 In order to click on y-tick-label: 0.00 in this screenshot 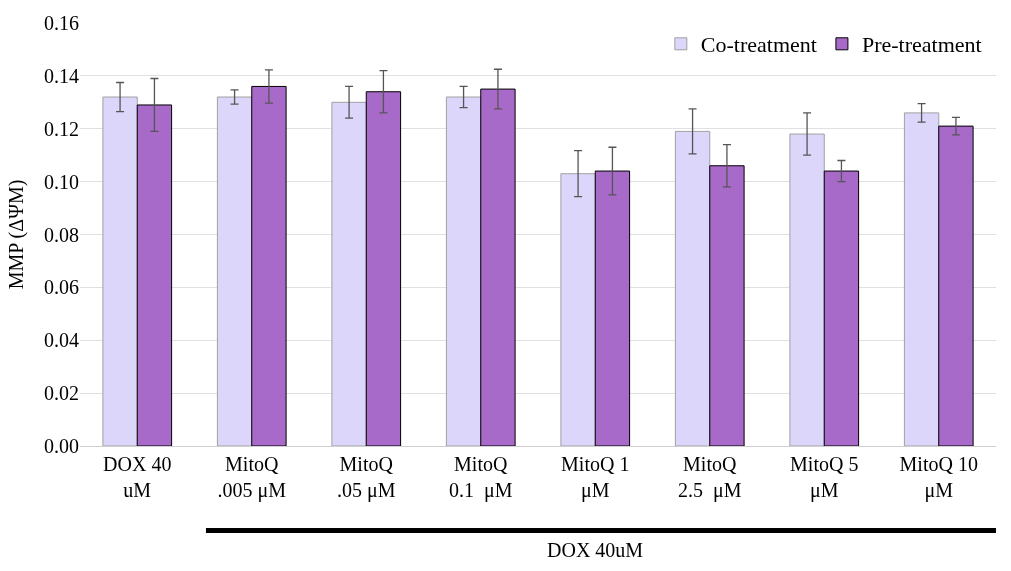, I will do `click(61, 446)`.